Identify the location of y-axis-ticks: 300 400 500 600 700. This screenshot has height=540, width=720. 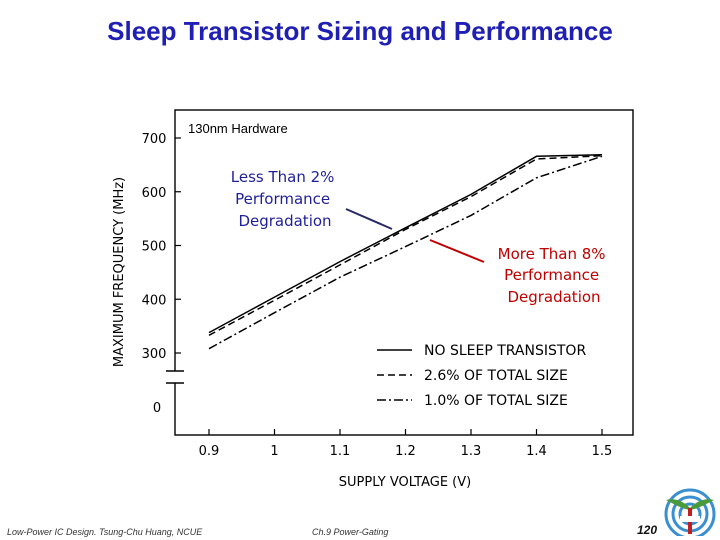
(161, 247).